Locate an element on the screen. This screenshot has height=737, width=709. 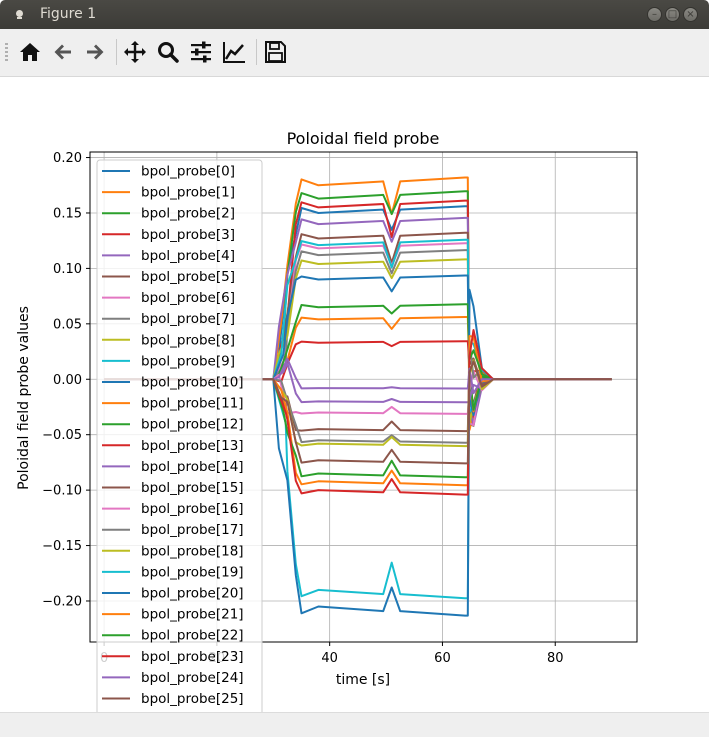
sliders-icon is located at coordinates (201, 52).